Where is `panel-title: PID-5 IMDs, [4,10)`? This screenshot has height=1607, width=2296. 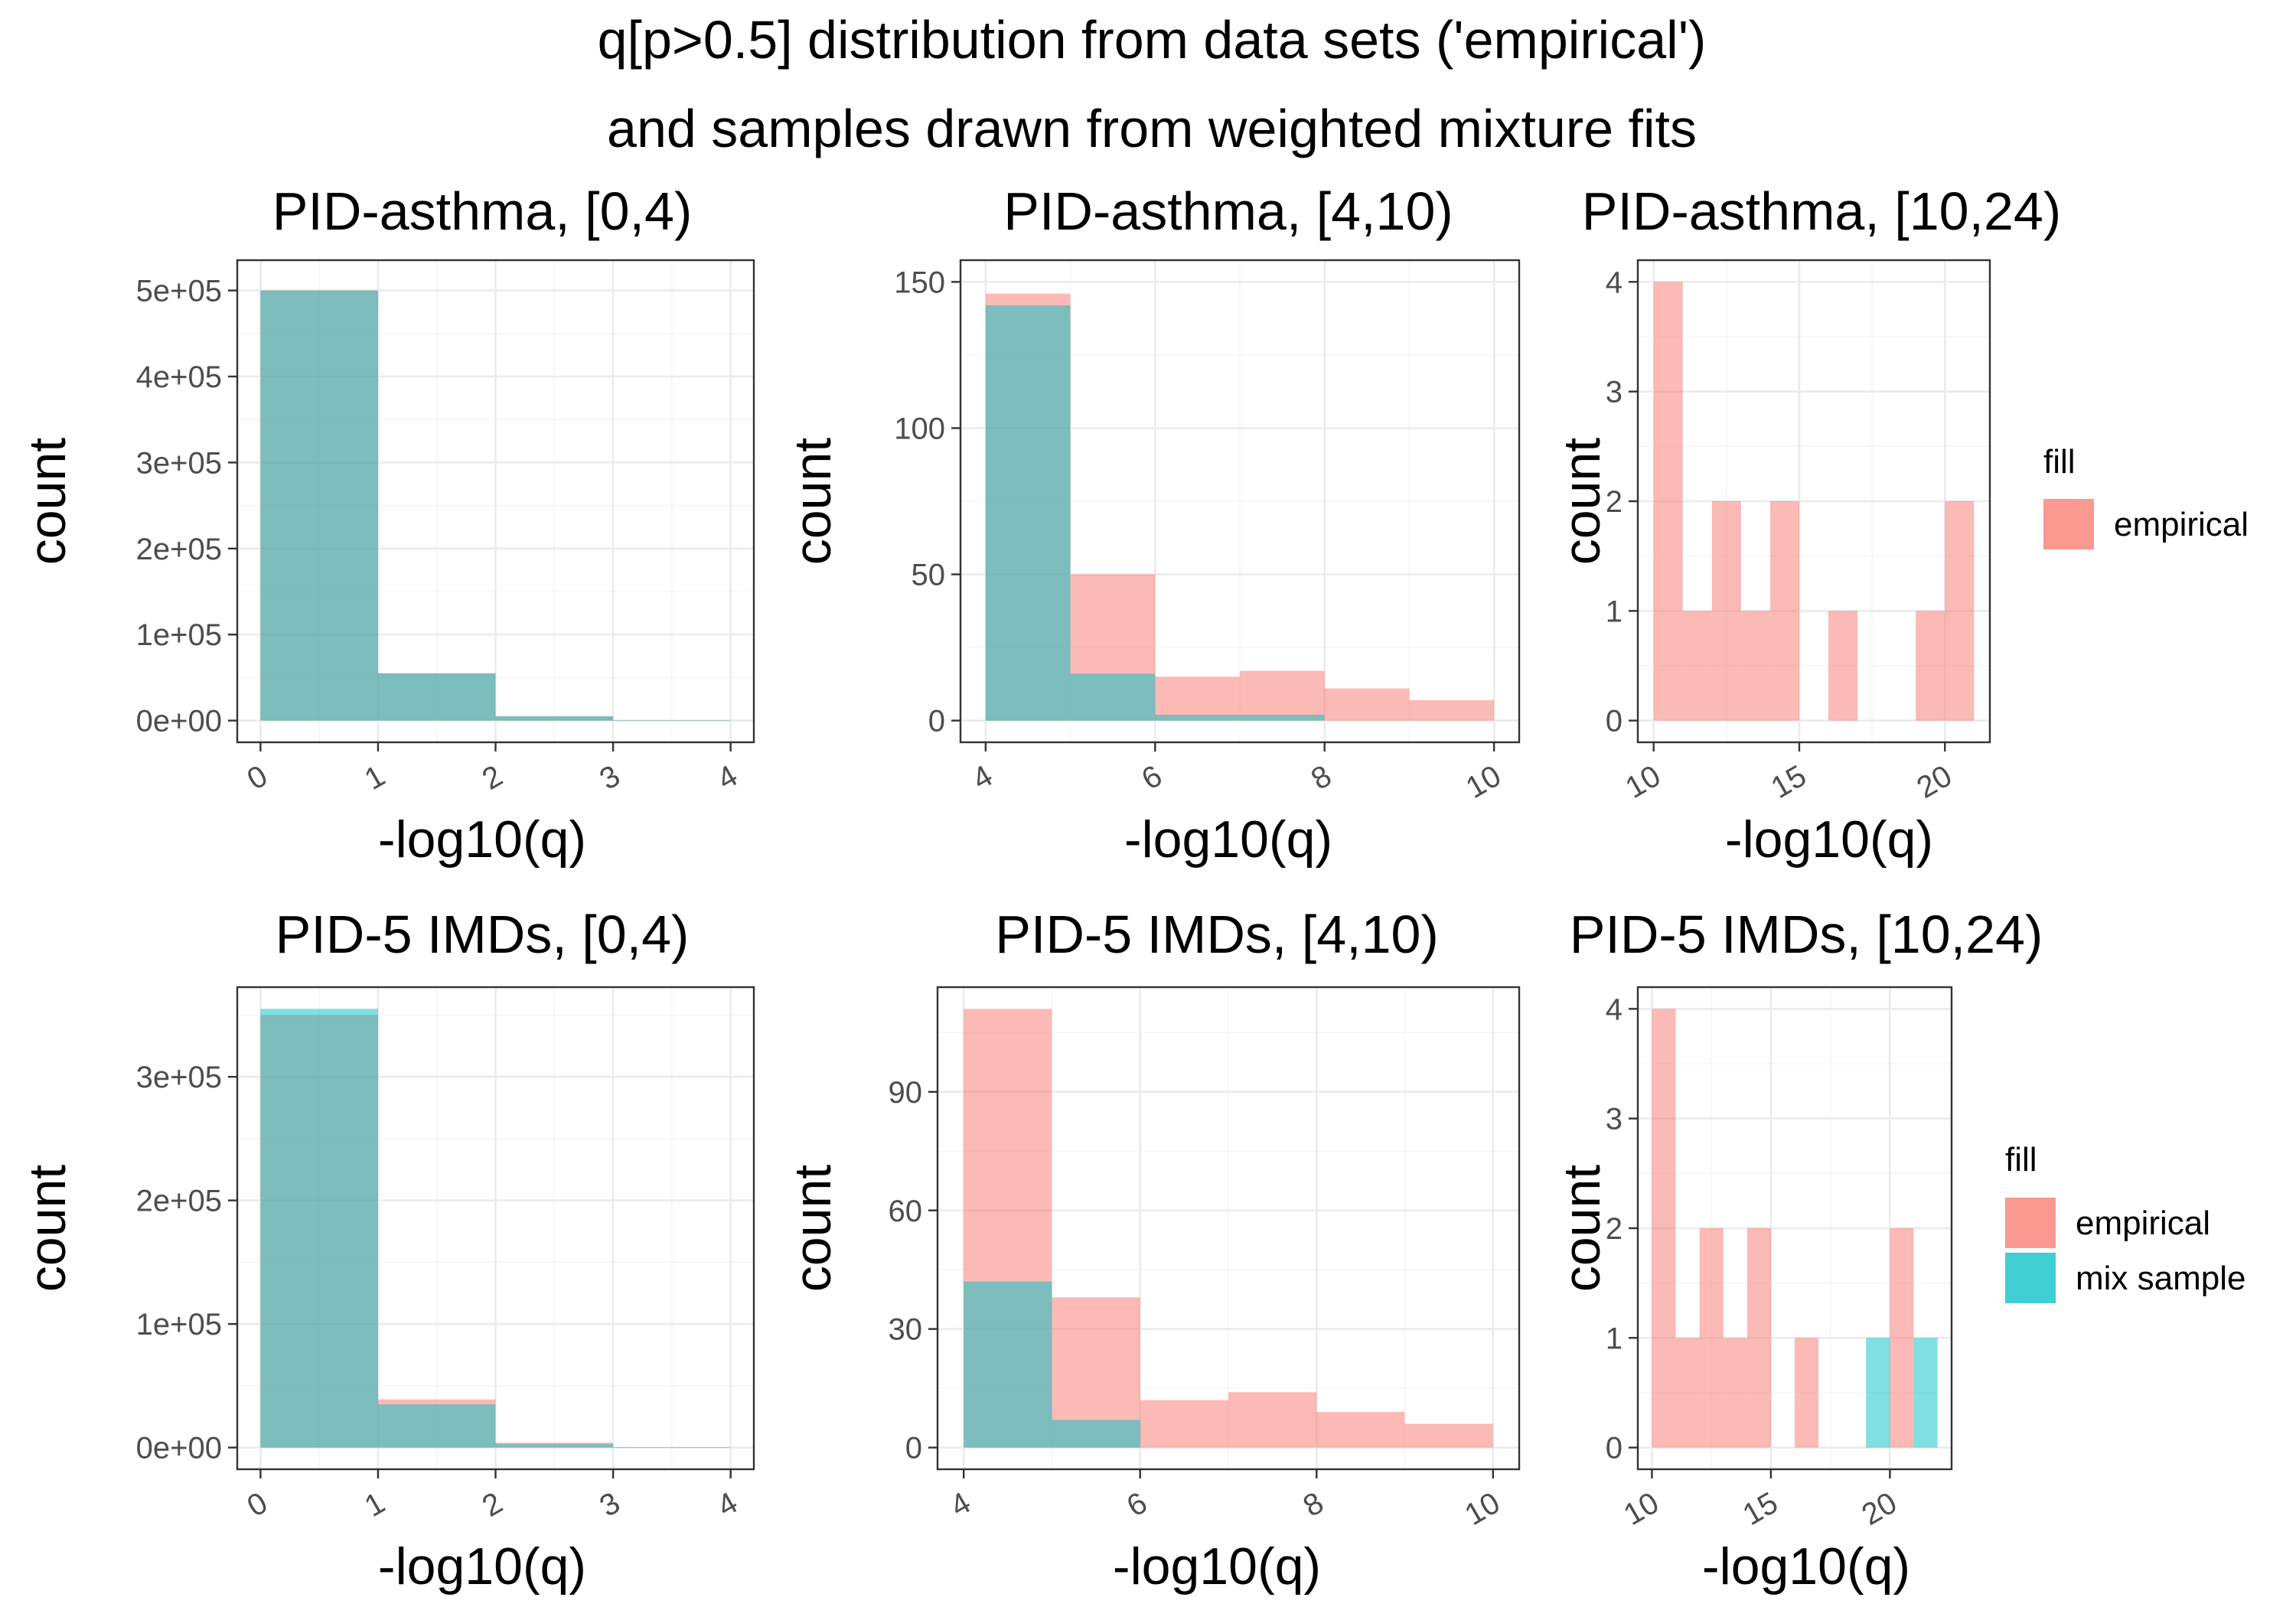 panel-title: PID-5 IMDs, [4,10) is located at coordinates (1217, 934).